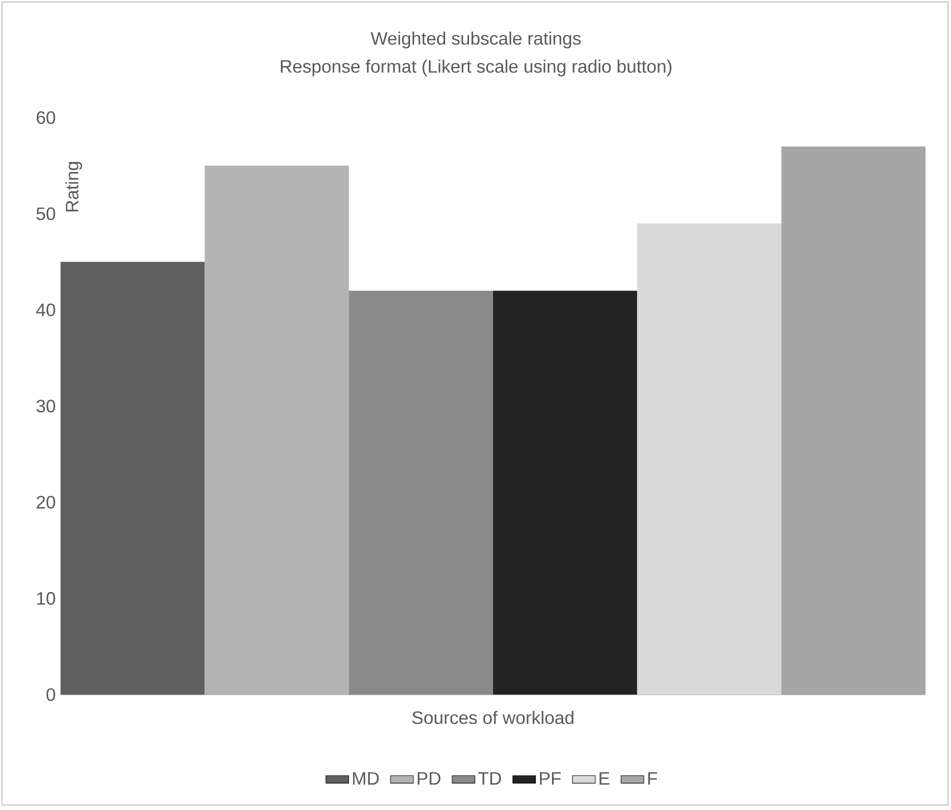 This screenshot has width=951, height=810. What do you see at coordinates (550, 778) in the screenshot?
I see `legend-label: PF` at bounding box center [550, 778].